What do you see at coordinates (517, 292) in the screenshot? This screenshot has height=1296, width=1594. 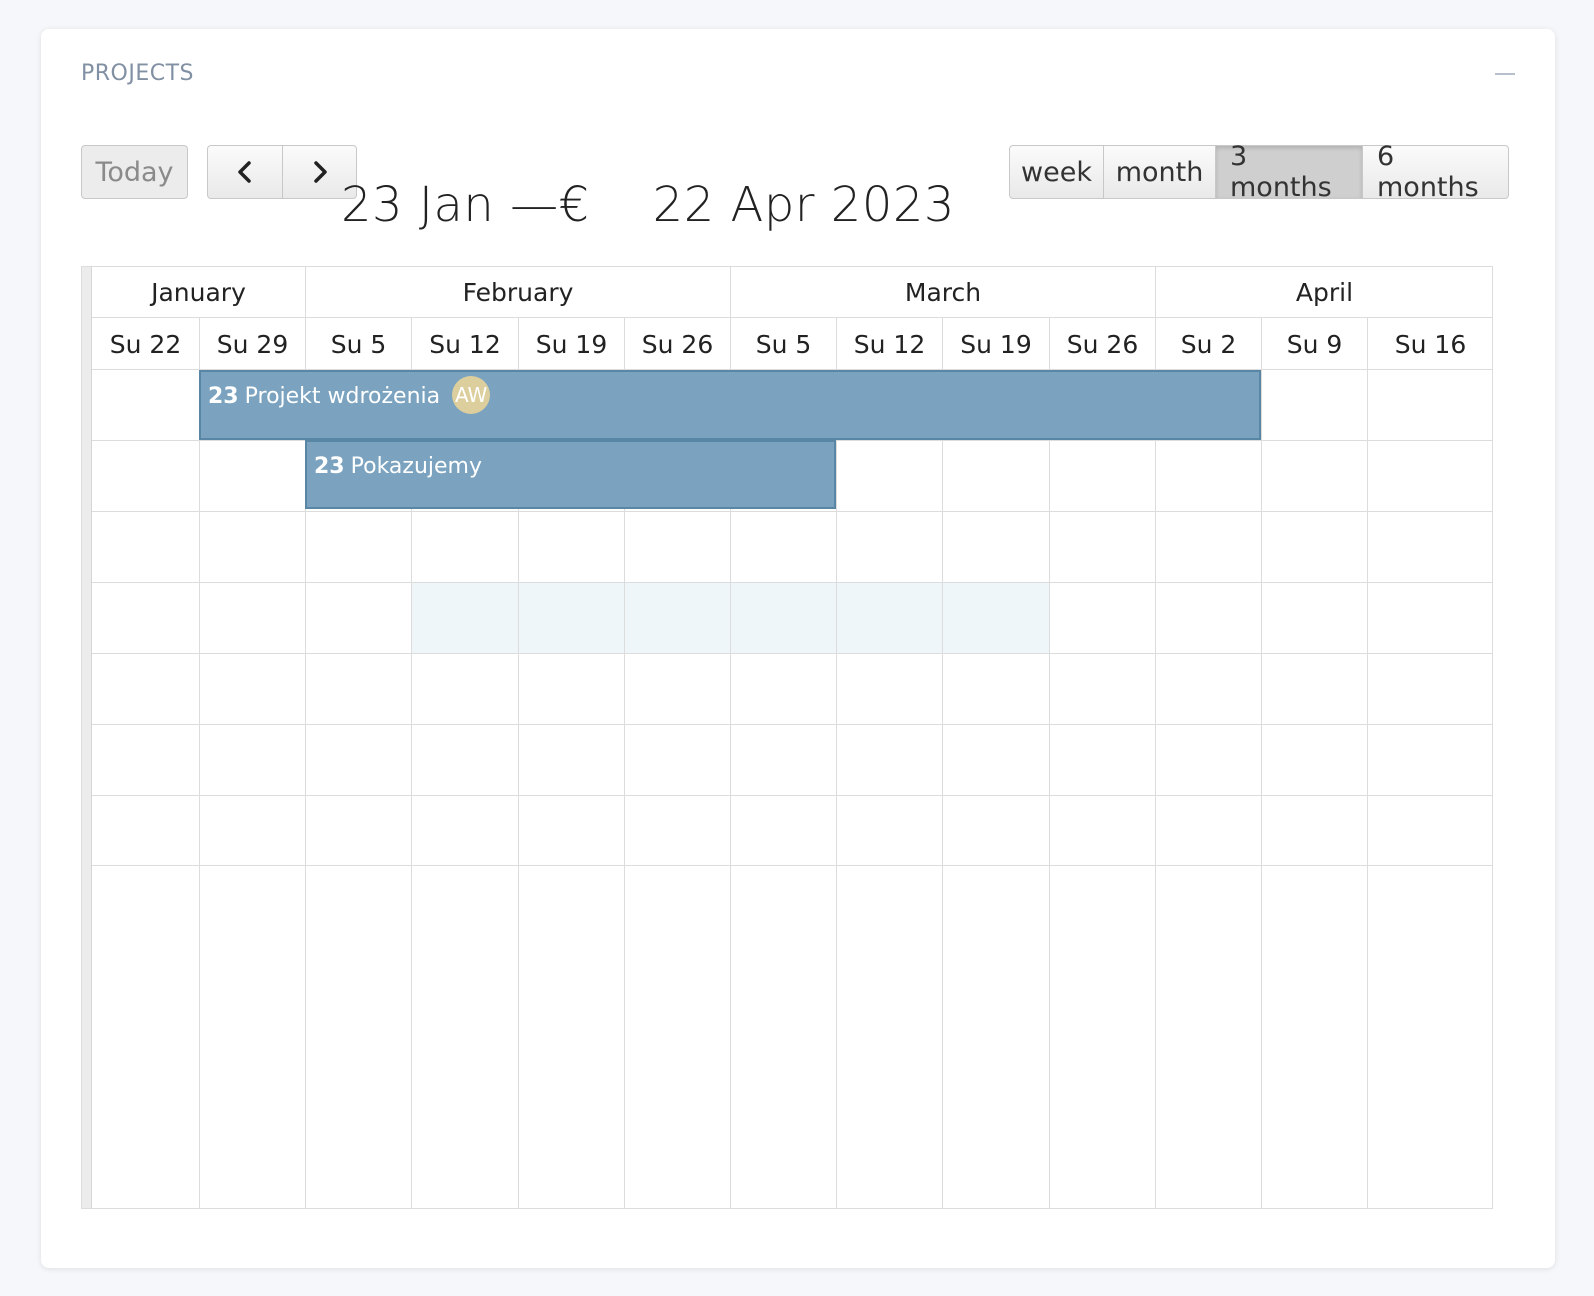 I see `month-header-february: February` at bounding box center [517, 292].